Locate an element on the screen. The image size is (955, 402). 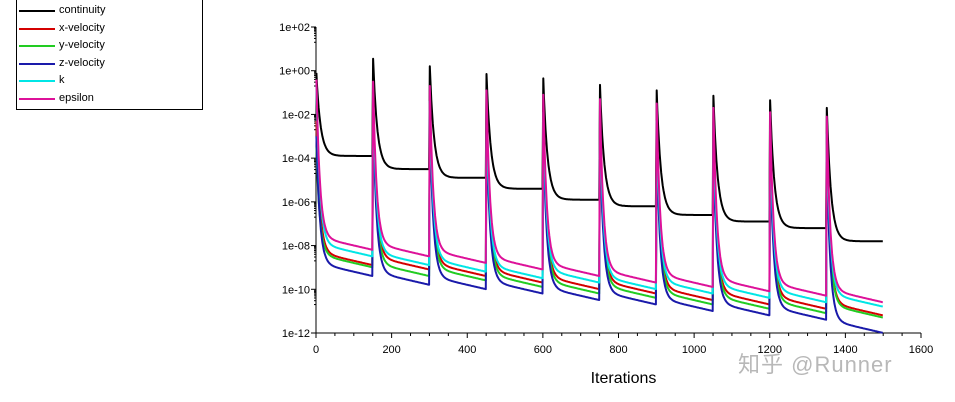
legend-label: epsilon is located at coordinates (76, 97).